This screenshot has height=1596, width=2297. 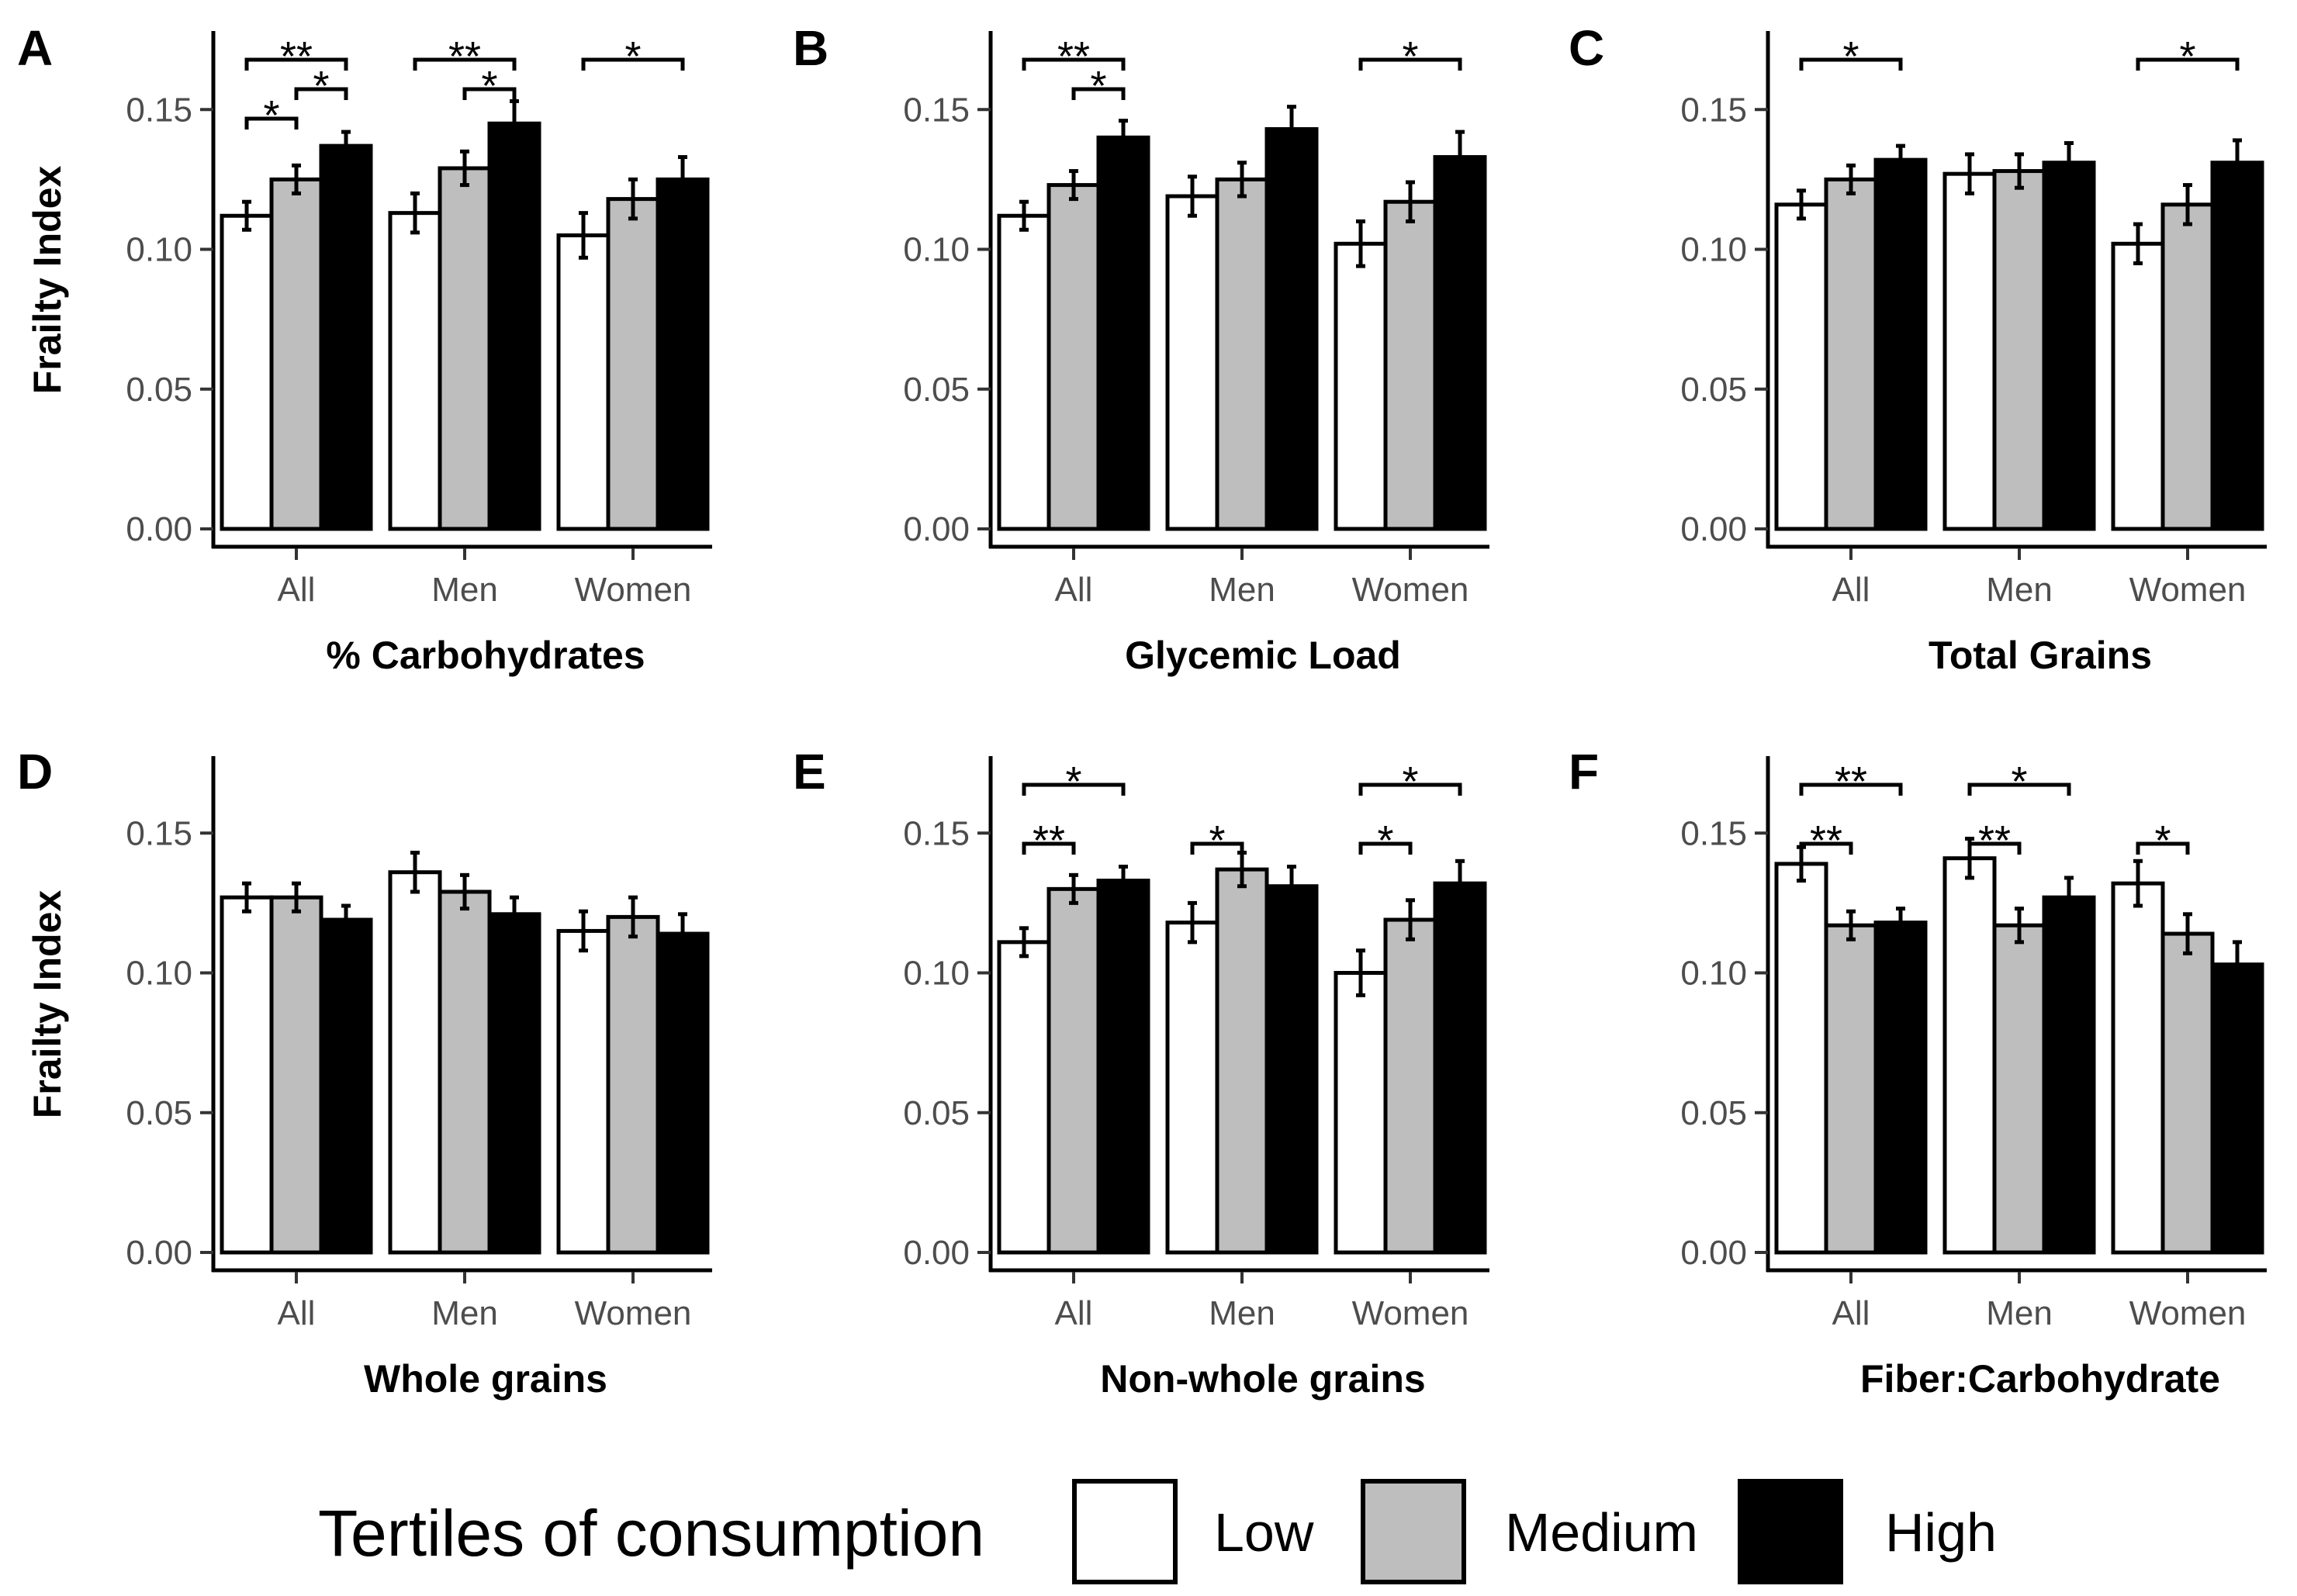 I want to click on legend-label: Low, so click(x=1264, y=1532).